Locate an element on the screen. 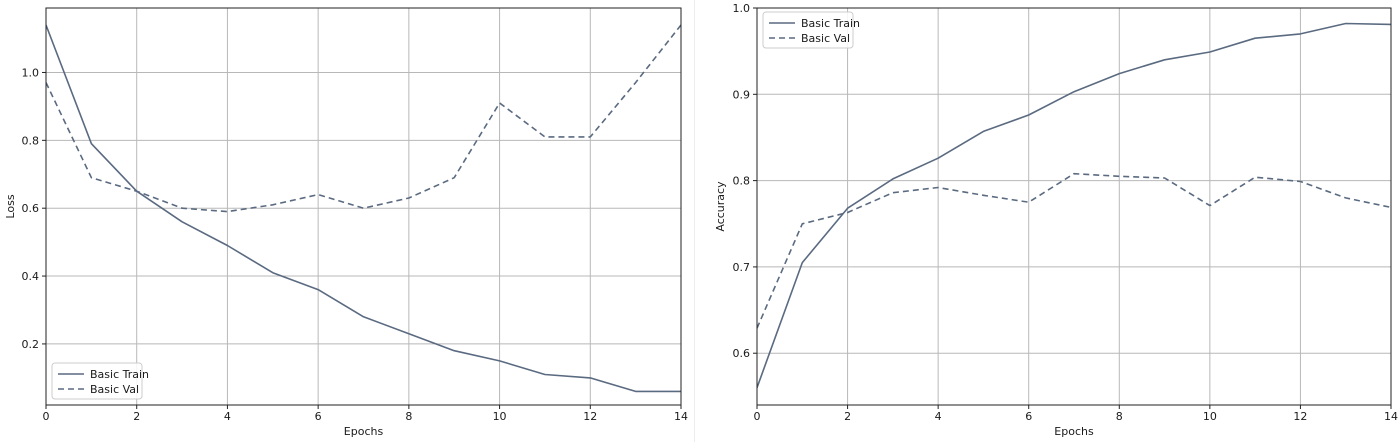 The height and width of the screenshot is (442, 1400). panel-divider is located at coordinates (694, 221).